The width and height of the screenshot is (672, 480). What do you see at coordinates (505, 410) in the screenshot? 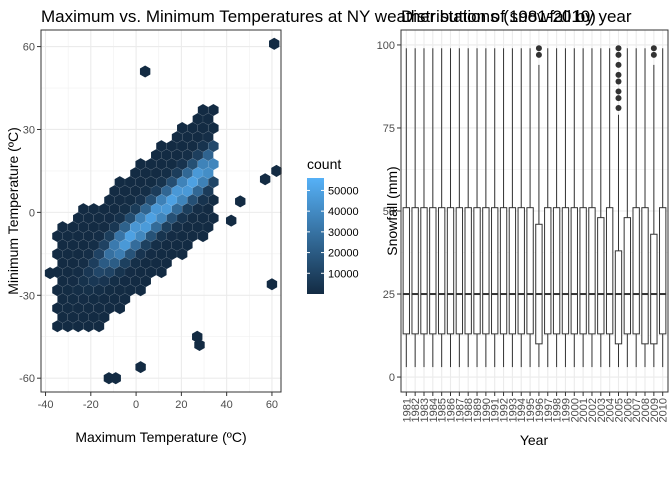
I see `x-tick-label: 1992` at bounding box center [505, 410].